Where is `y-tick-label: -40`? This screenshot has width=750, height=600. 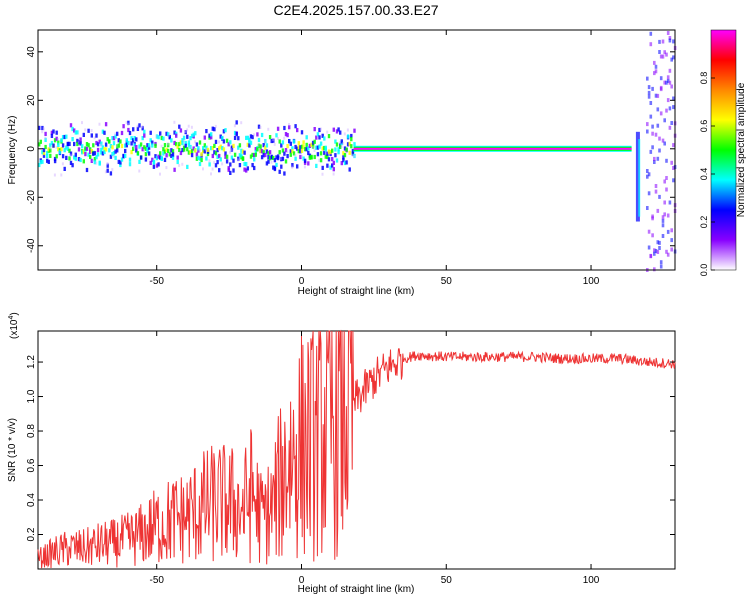
y-tick-label: -40 is located at coordinates (31, 245).